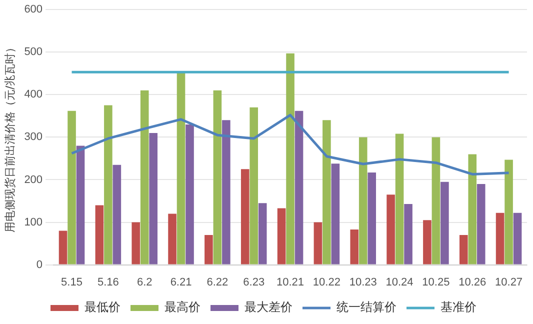 Image resolution: width=533 pixels, height=324 pixels. What do you see at coordinates (33, 180) in the screenshot?
I see `y-tick-label: 200` at bounding box center [33, 180].